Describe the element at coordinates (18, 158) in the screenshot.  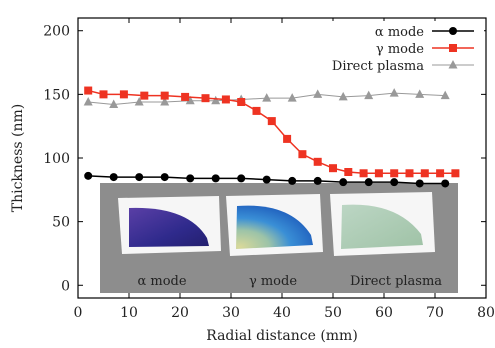
I see `y-axis-label: Thickness (nm)` at that location.